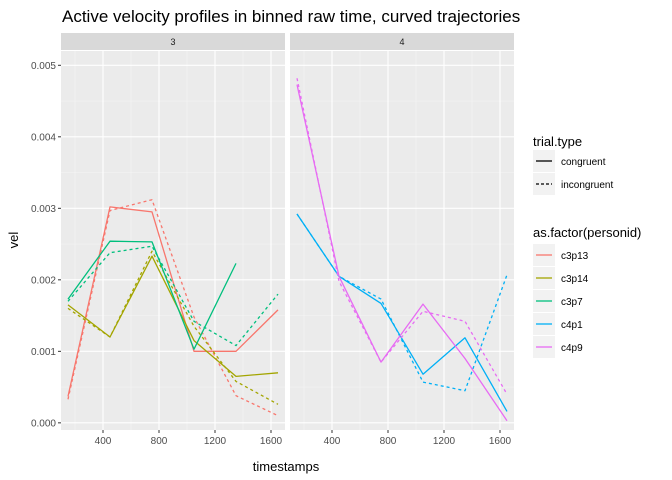  What do you see at coordinates (43, 209) in the screenshot?
I see `y-tick-label: 0.003` at bounding box center [43, 209].